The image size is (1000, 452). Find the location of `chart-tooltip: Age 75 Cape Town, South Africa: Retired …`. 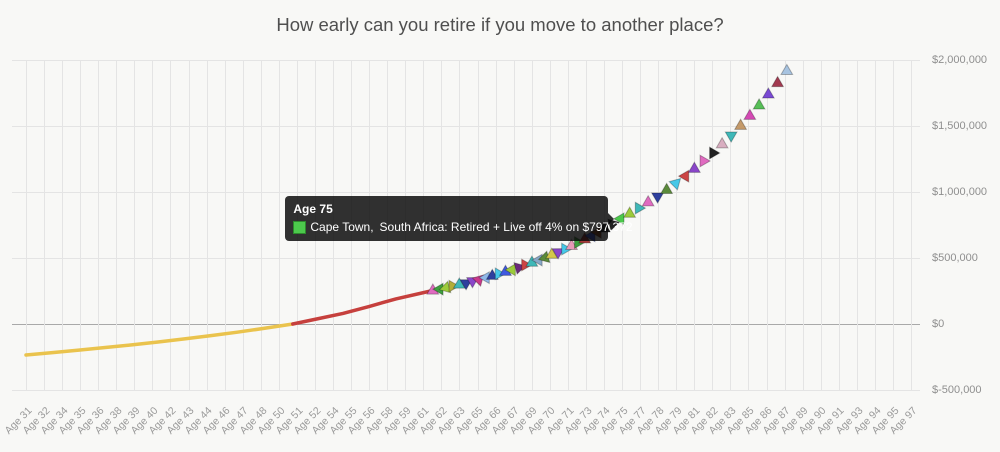

chart-tooltip: Age 75 Cape Town, South Africa: Retired … is located at coordinates (459, 219).